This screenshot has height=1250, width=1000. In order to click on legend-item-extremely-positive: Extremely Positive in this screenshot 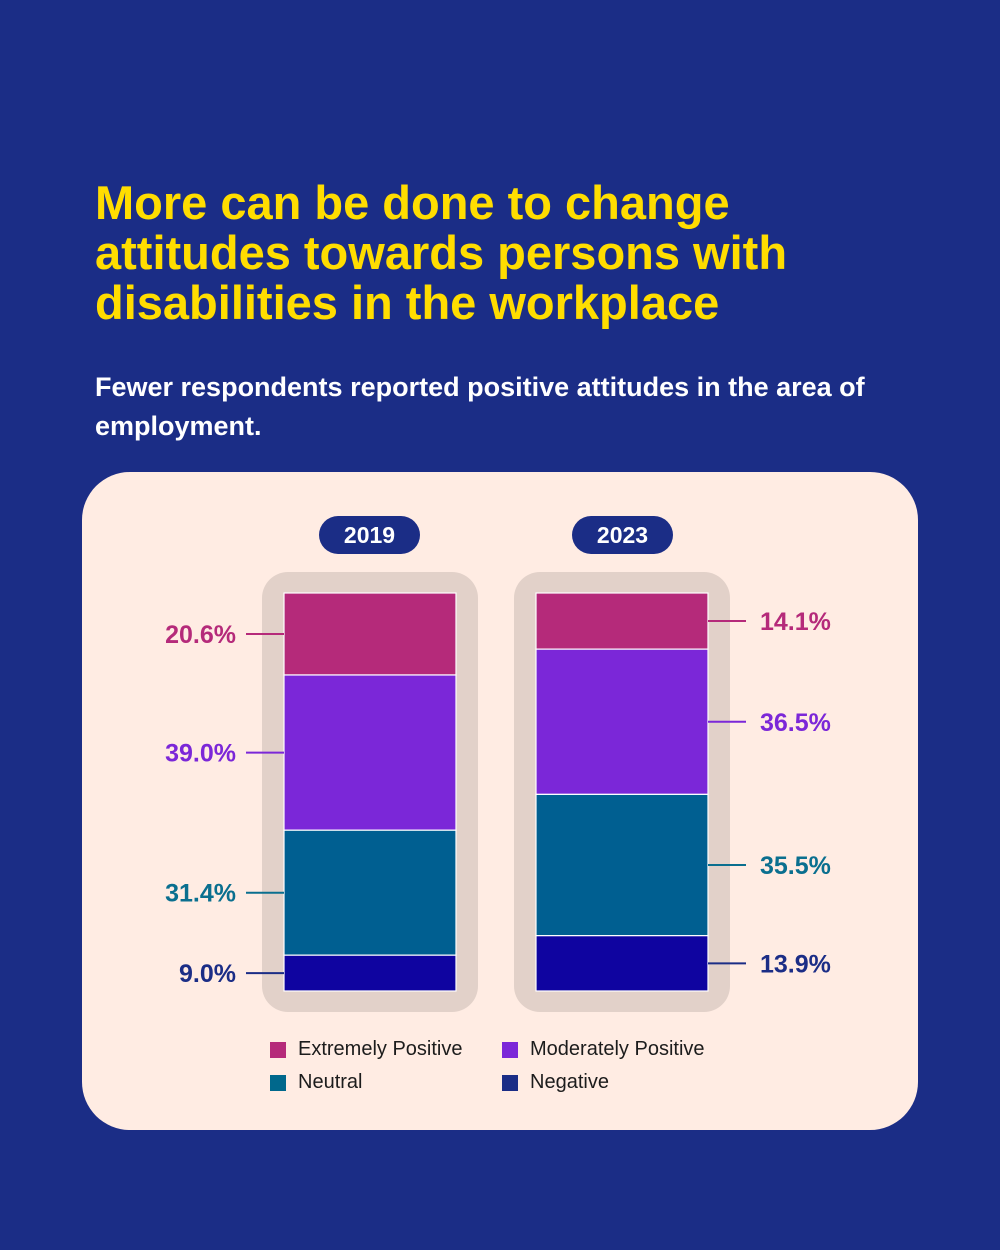, I will do `click(386, 1049)`.